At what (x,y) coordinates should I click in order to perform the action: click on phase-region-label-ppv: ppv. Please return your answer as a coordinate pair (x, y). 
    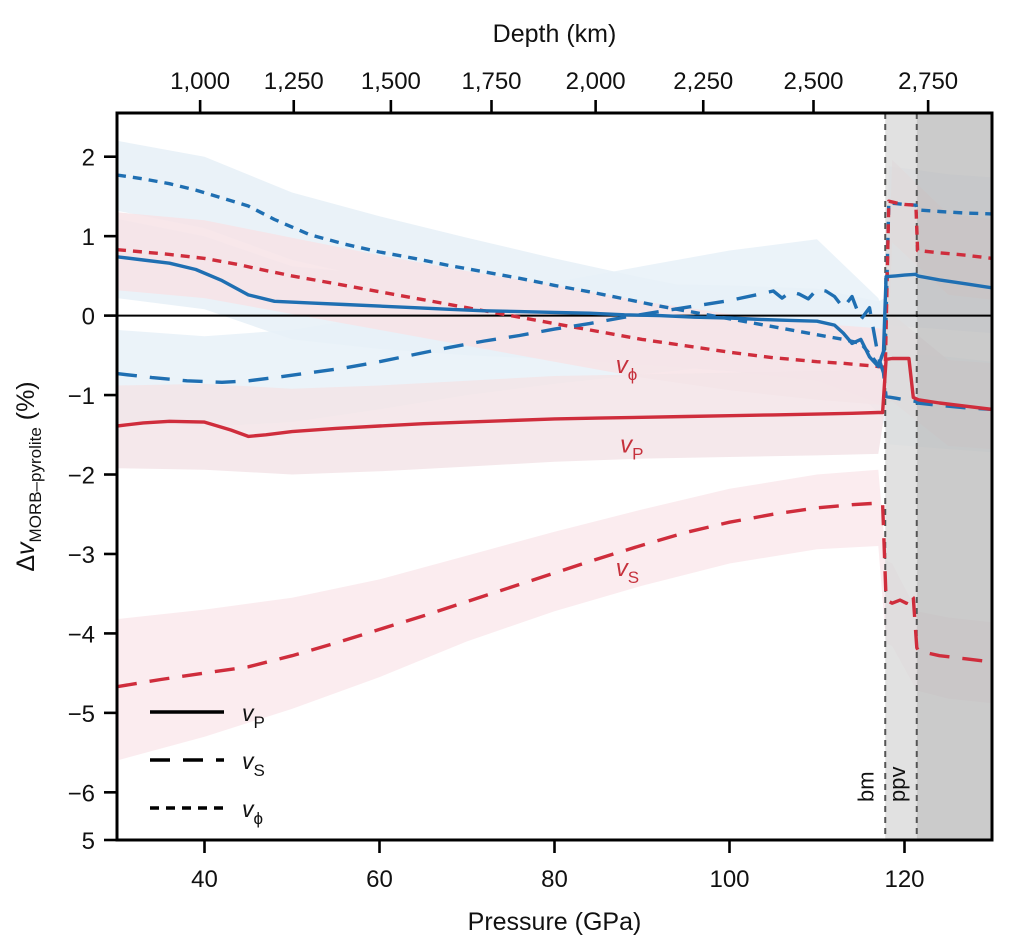
    Looking at the image, I should click on (897, 784).